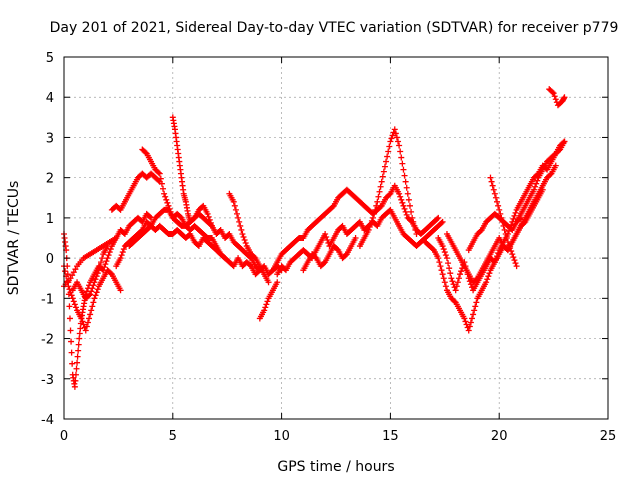 This screenshot has height=480, width=640. I want to click on y-tick-label: 2, so click(50, 179).